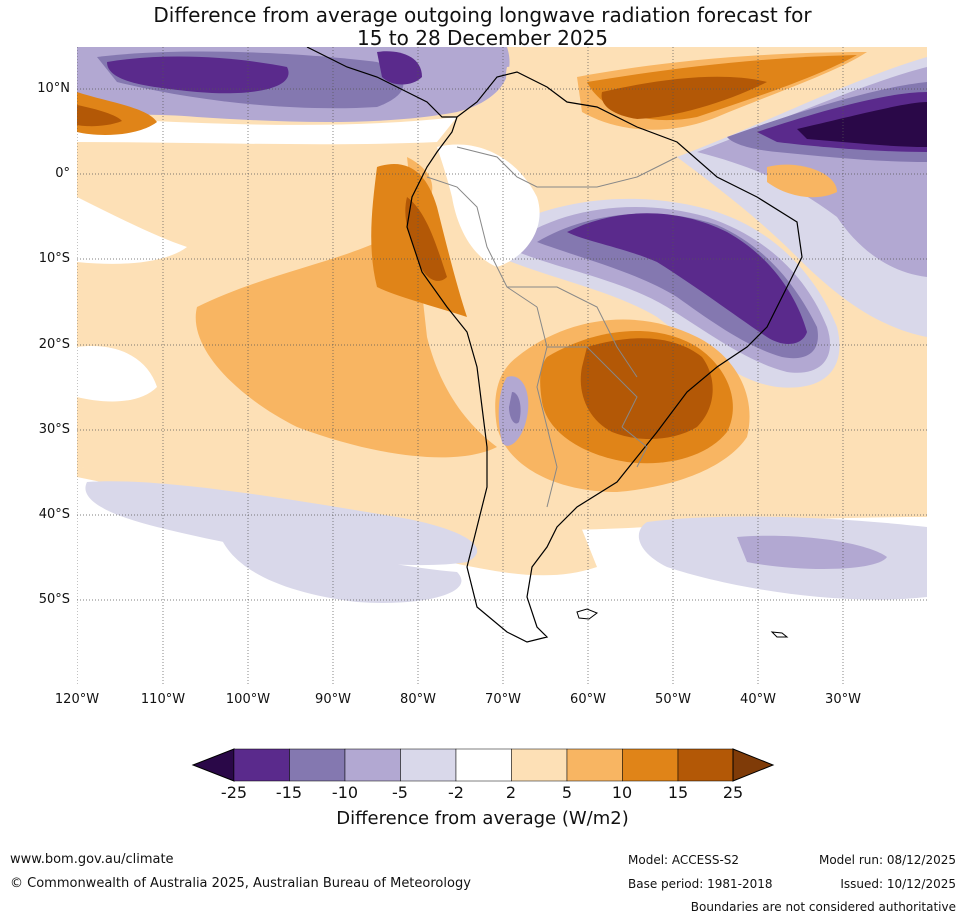 This screenshot has width=965, height=919. I want to click on colorbar-tick: -5, so click(400, 792).